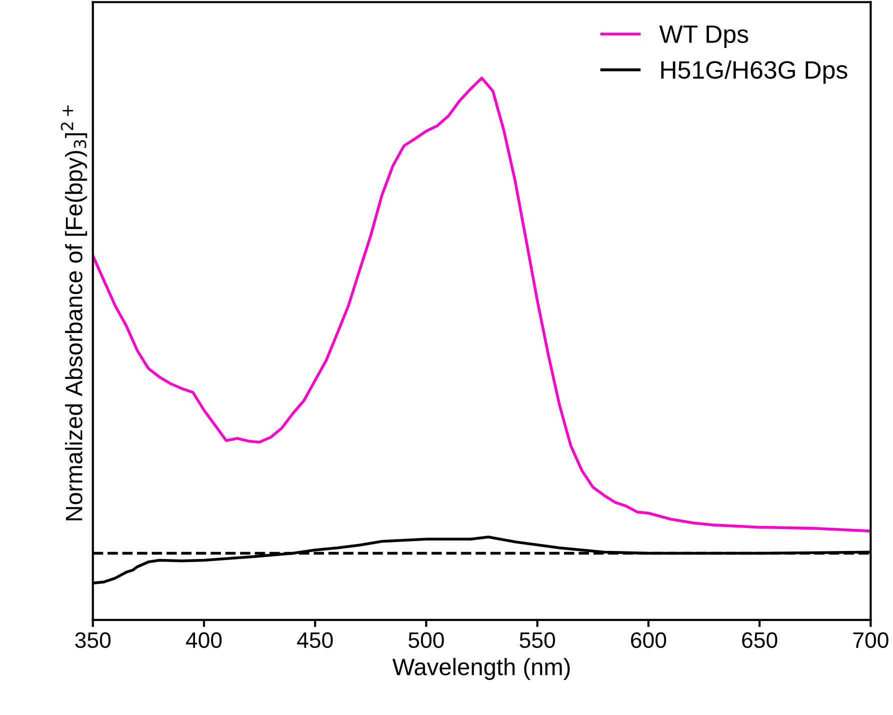  I want to click on x-tick-label: 450, so click(315, 640).